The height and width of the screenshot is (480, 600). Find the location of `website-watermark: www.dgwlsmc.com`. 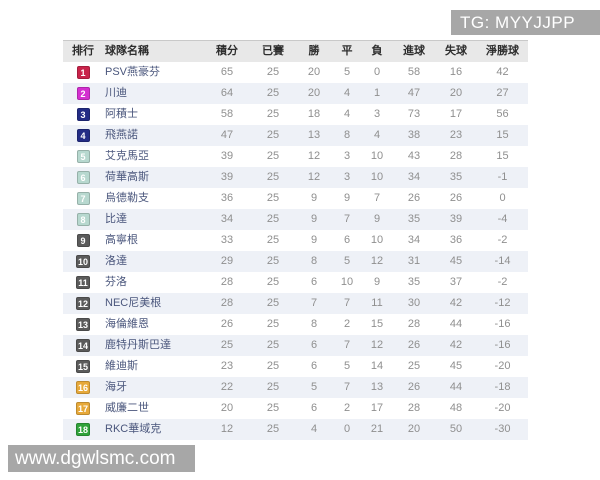

website-watermark: www.dgwlsmc.com is located at coordinates (101, 458).